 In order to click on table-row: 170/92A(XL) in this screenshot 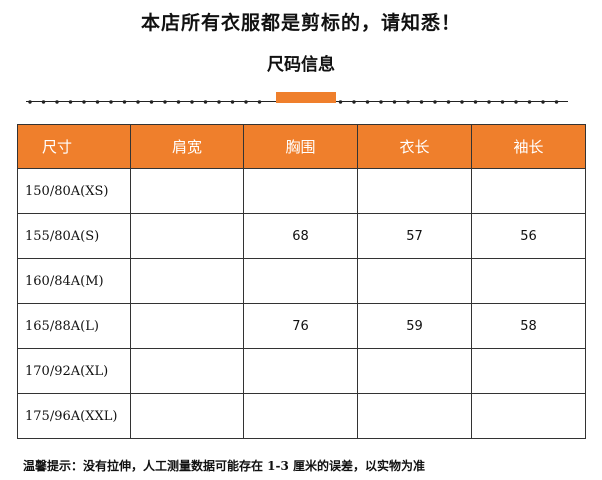, I will do `click(301, 371)`.